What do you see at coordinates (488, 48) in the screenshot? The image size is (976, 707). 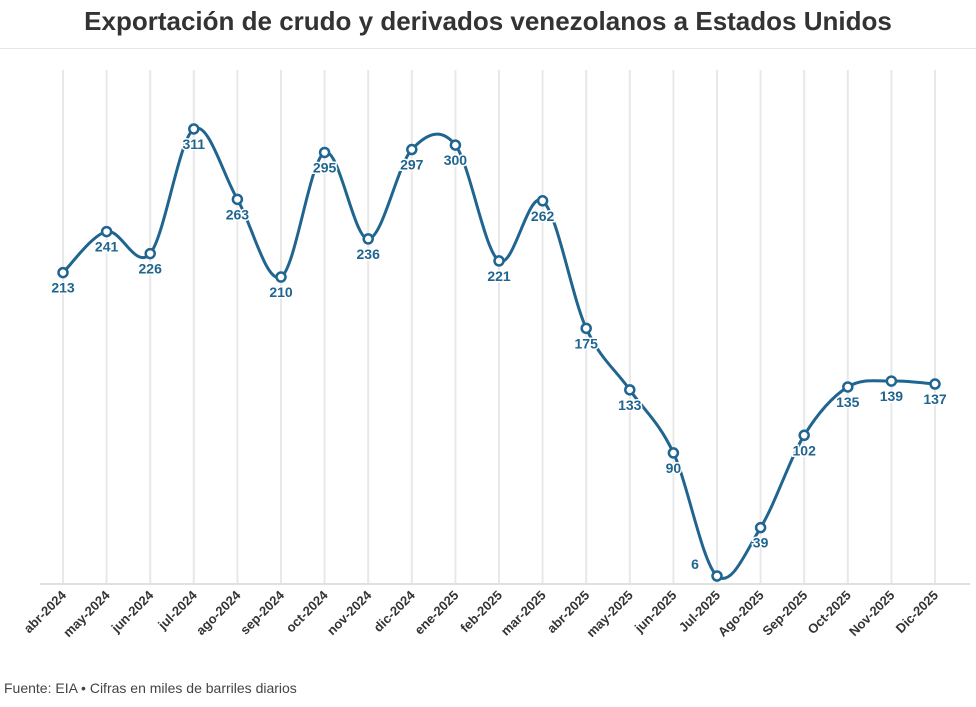 I see `title-divider` at bounding box center [488, 48].